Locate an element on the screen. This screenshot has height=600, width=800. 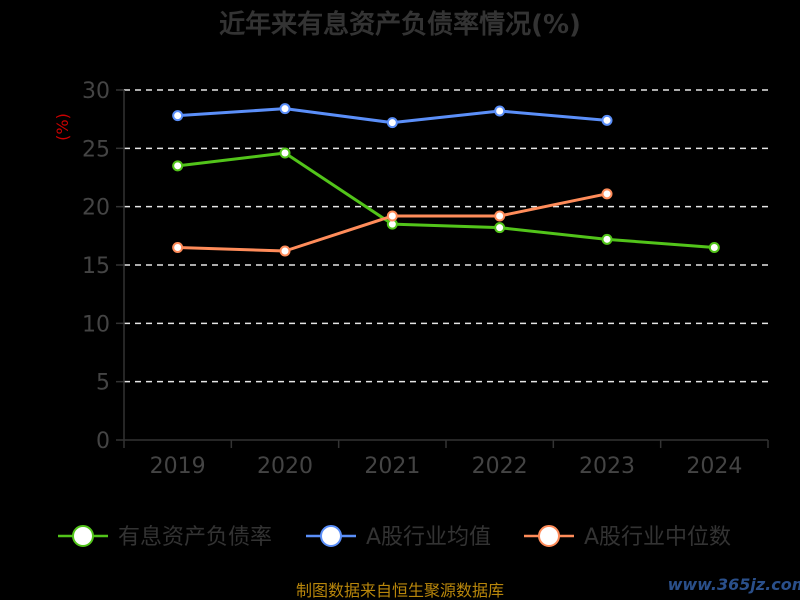
chart-title: 近年来有息资产负债率情况(%) is located at coordinates (400, 24).